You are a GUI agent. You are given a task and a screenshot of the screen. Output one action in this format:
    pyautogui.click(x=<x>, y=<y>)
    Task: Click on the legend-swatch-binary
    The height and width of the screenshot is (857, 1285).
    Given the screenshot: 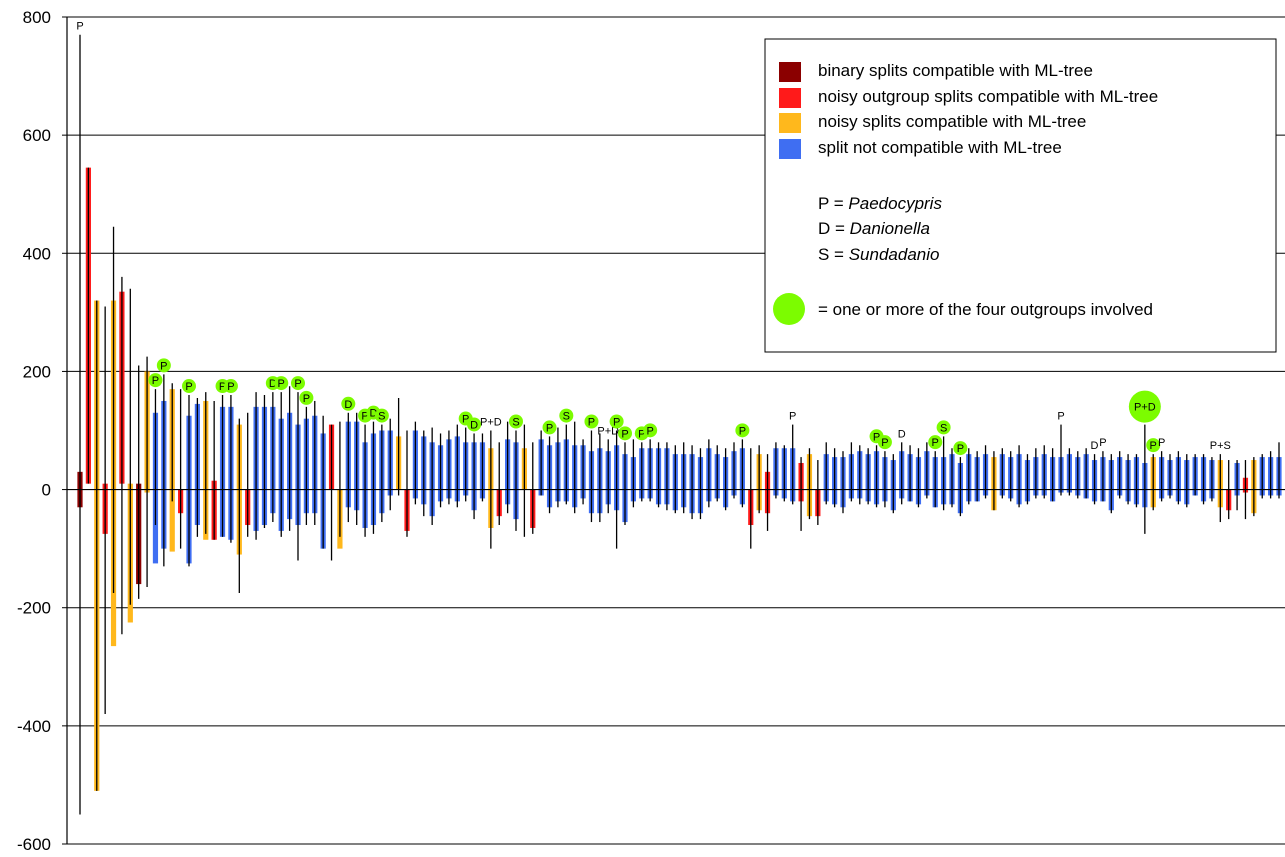 What is the action you would take?
    pyautogui.click(x=790, y=72)
    